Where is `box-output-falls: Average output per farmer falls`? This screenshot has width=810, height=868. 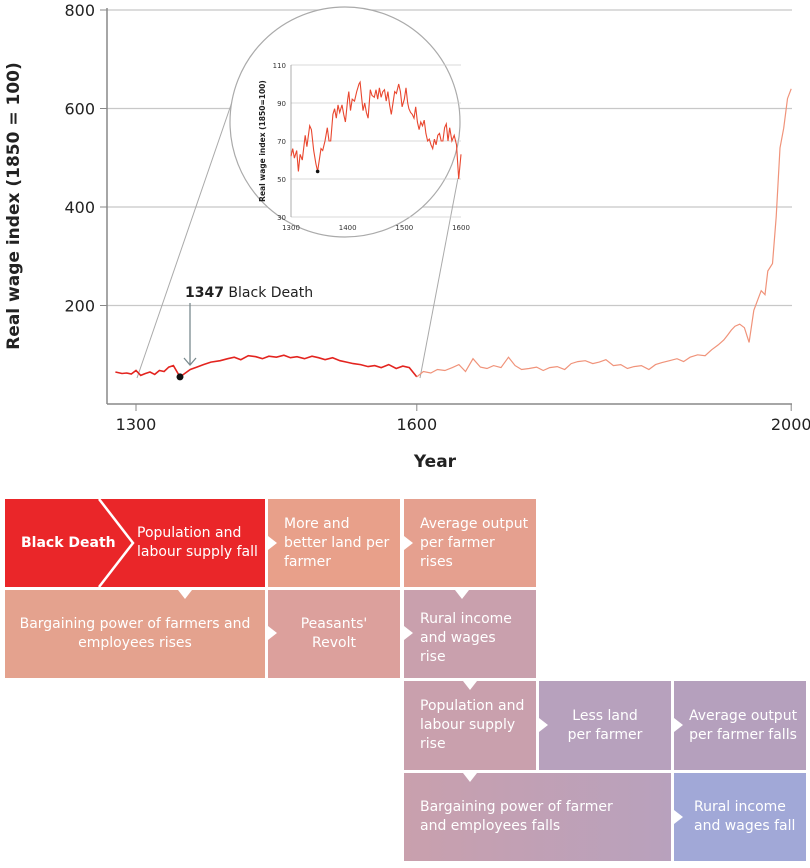 box-output-falls: Average output per farmer falls is located at coordinates (740, 725).